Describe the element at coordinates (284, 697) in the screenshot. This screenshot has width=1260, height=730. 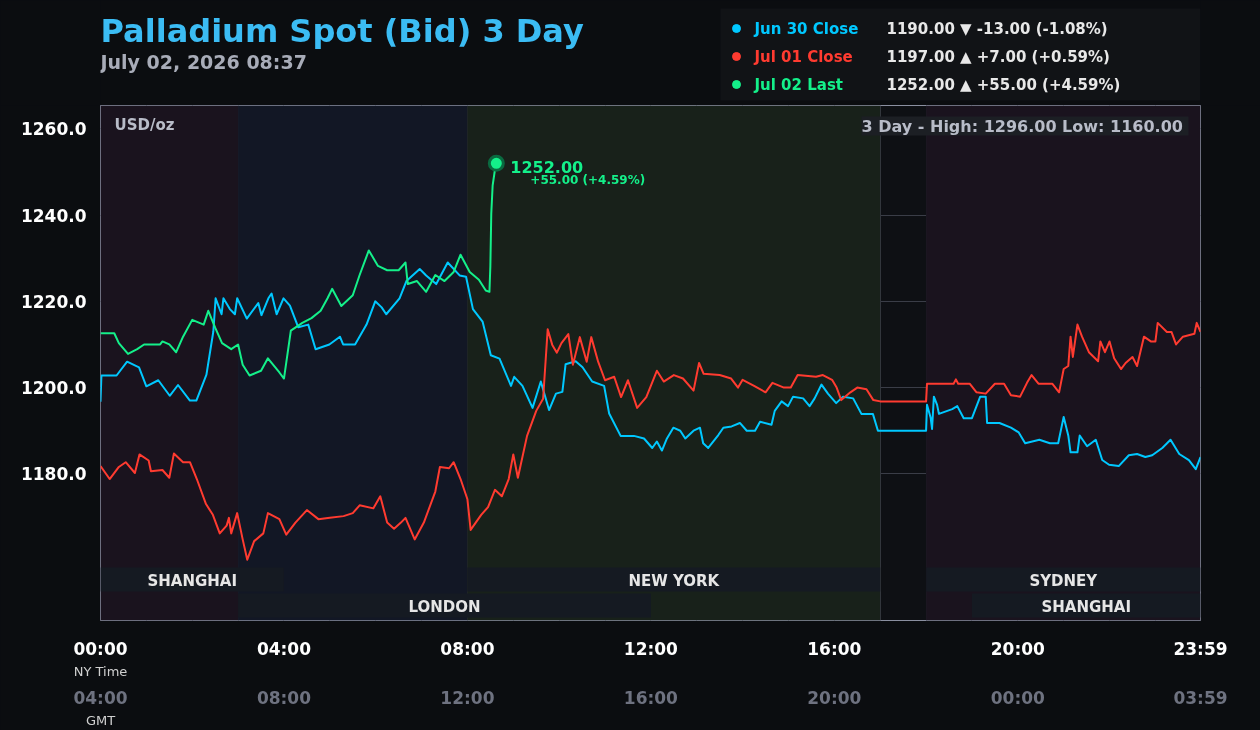
I see `x2-tick-label: 08:00` at that location.